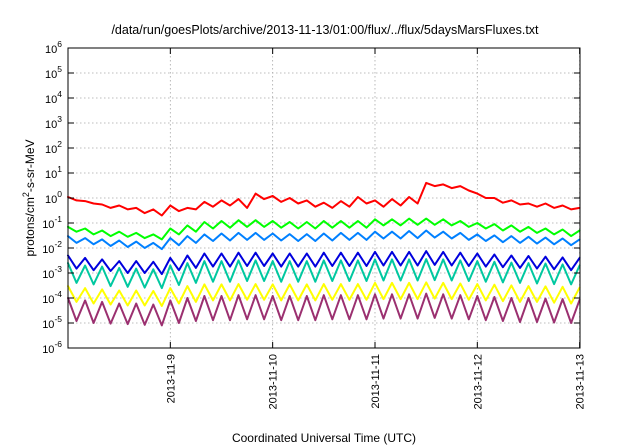 This screenshot has width=640, height=448. What do you see at coordinates (324, 438) in the screenshot?
I see `x-axis-label: Coordinated Universal Time (UTC)` at bounding box center [324, 438].